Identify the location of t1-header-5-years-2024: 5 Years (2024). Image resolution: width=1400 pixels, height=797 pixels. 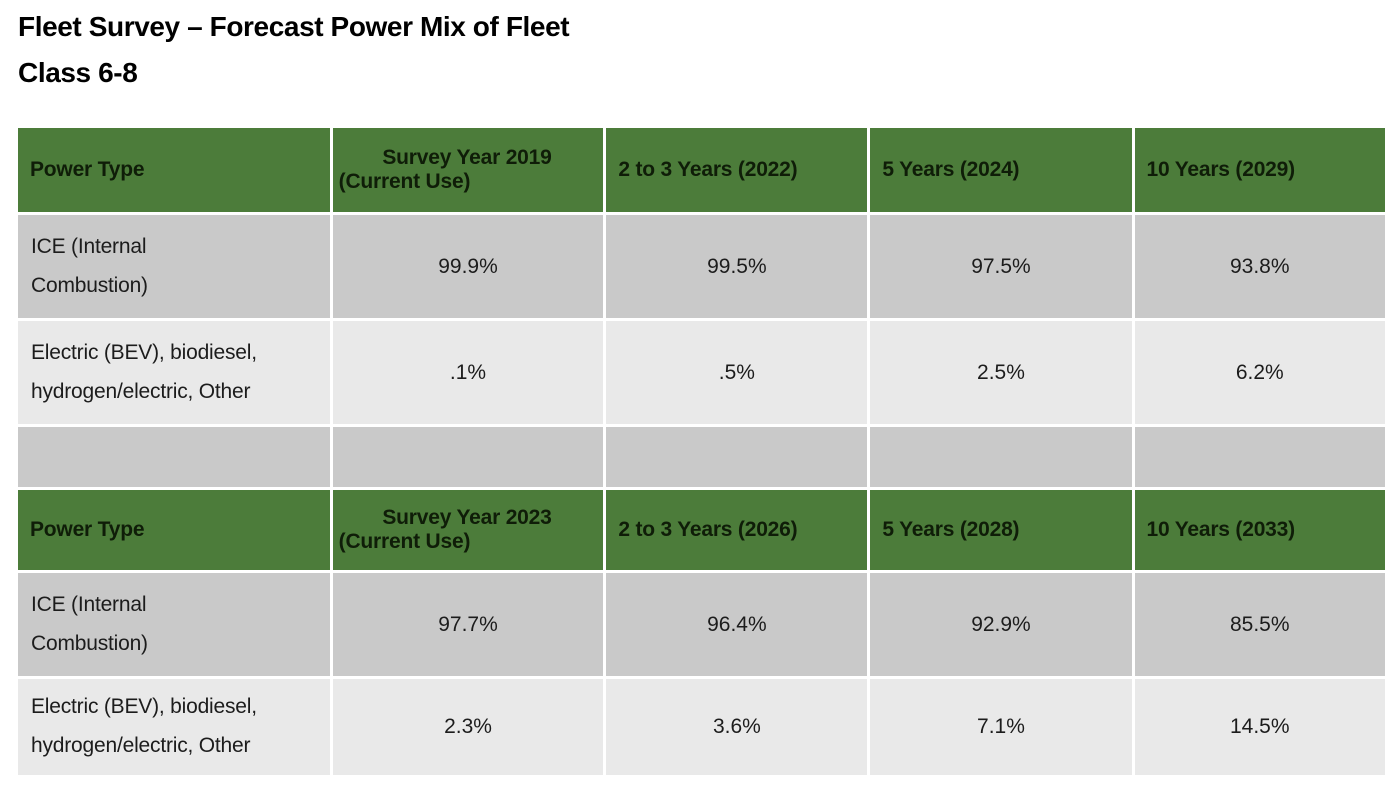
(1001, 170).